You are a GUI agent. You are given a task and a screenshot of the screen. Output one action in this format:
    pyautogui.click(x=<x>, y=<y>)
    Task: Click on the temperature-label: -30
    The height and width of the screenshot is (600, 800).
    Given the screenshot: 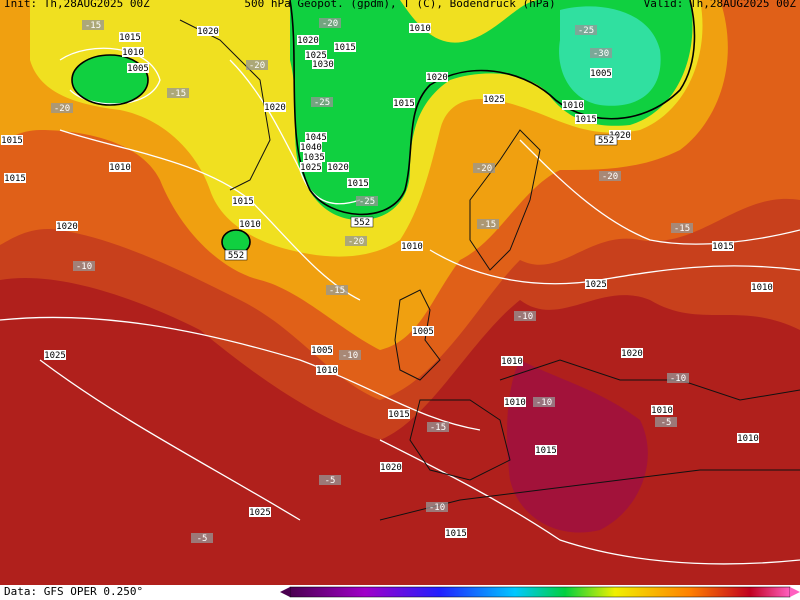 What is the action you would take?
    pyautogui.click(x=601, y=54)
    